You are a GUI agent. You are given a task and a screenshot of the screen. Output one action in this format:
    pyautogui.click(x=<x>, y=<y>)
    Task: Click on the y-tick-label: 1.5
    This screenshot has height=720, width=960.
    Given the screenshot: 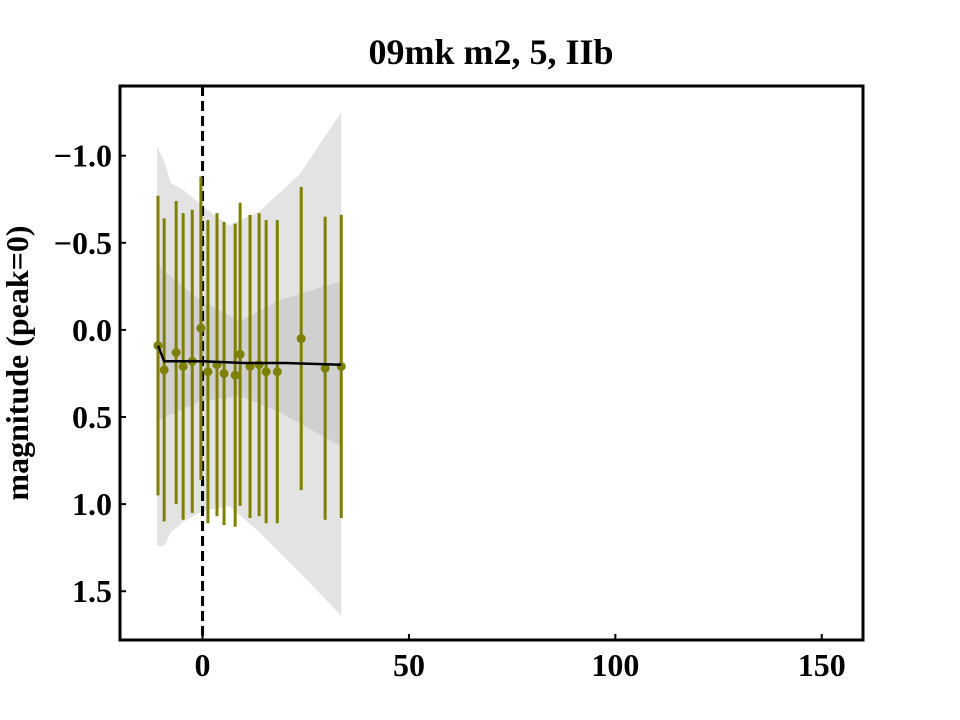 What is the action you would take?
    pyautogui.click(x=92, y=591)
    